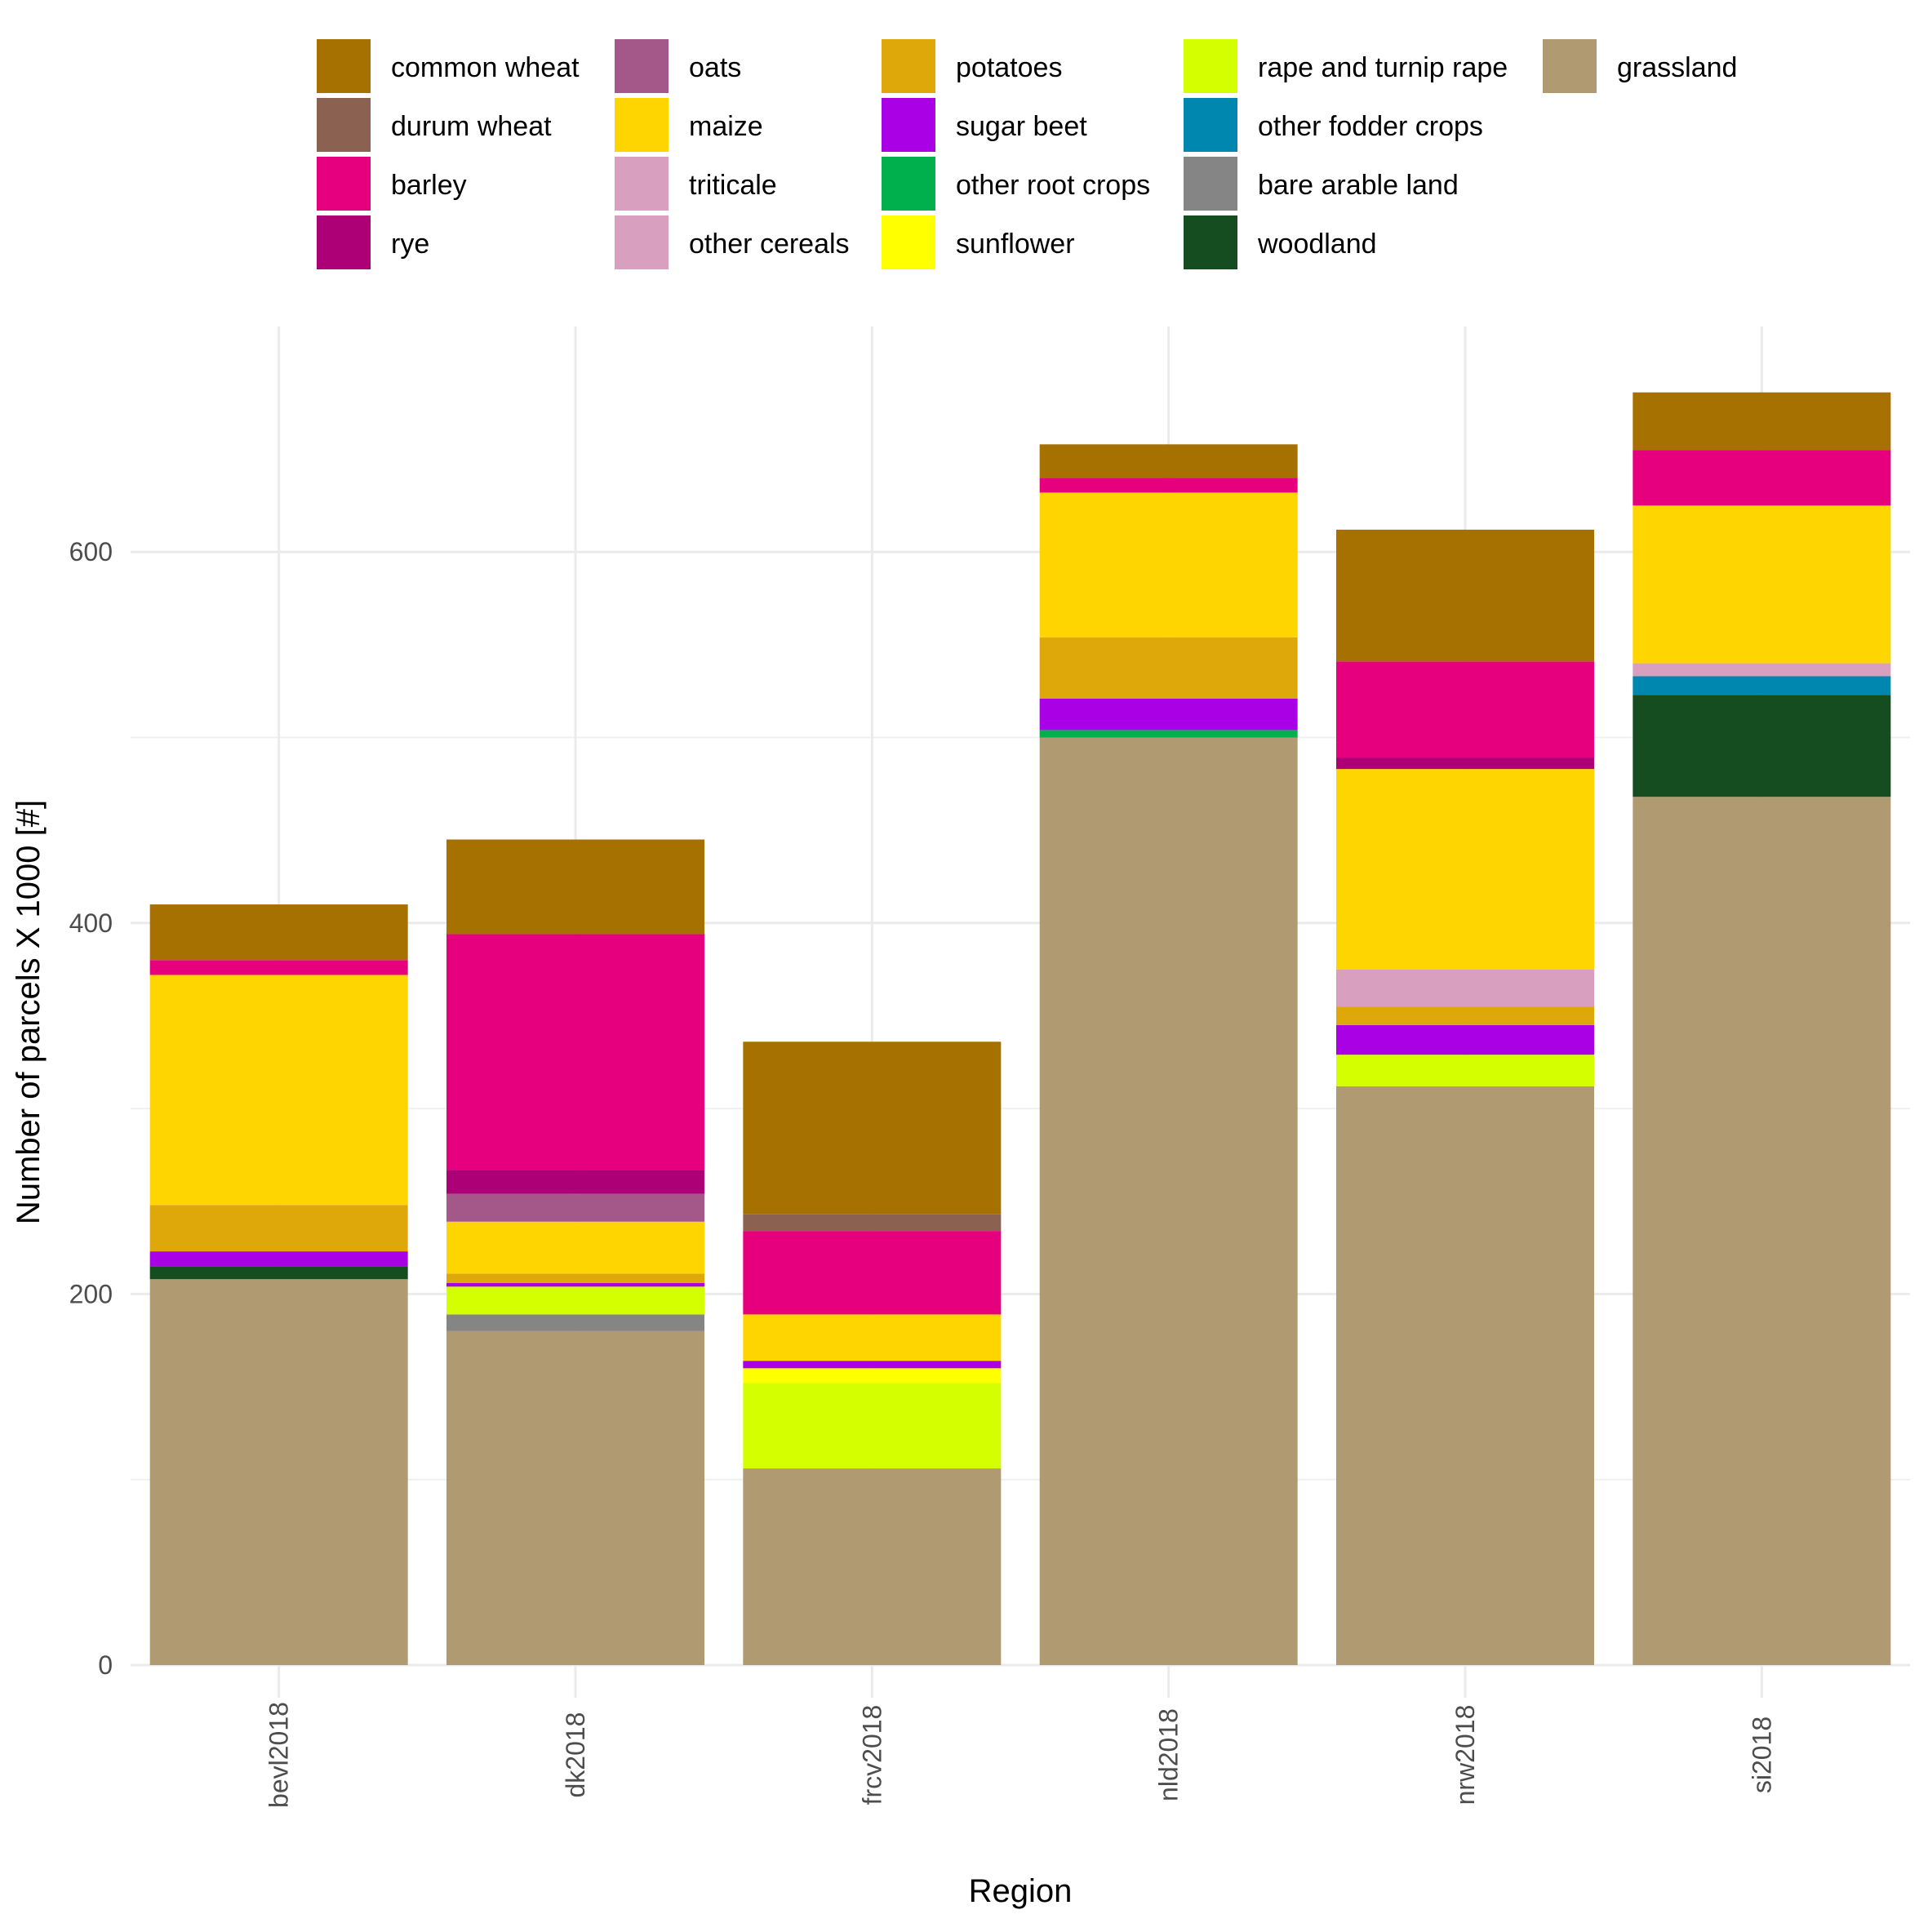  What do you see at coordinates (575, 1284) in the screenshot?
I see `bar-segment-dk2018-sugar-beet` at bounding box center [575, 1284].